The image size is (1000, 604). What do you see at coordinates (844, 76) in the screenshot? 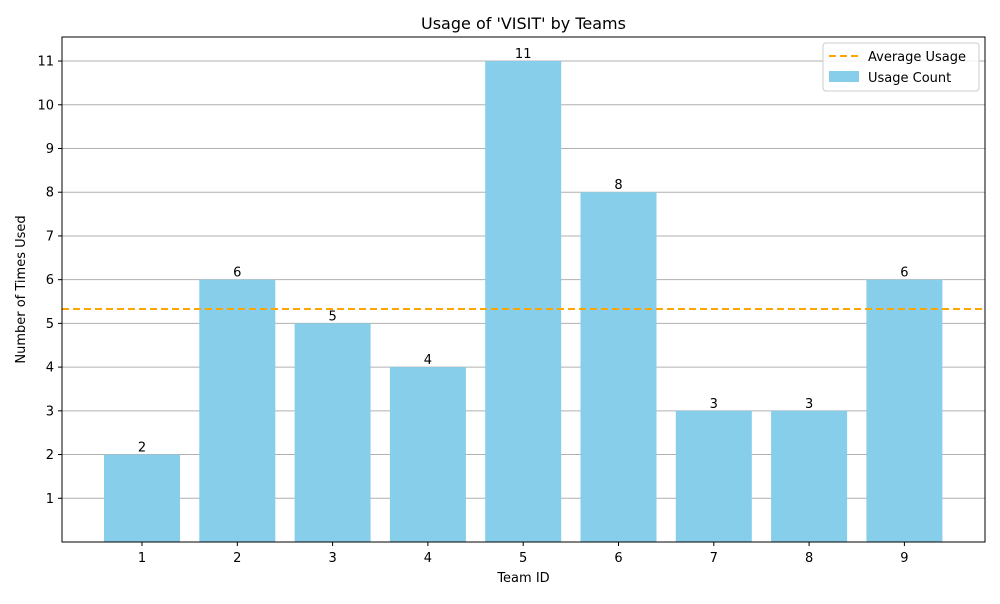
I see `legend-swatch-usage` at bounding box center [844, 76].